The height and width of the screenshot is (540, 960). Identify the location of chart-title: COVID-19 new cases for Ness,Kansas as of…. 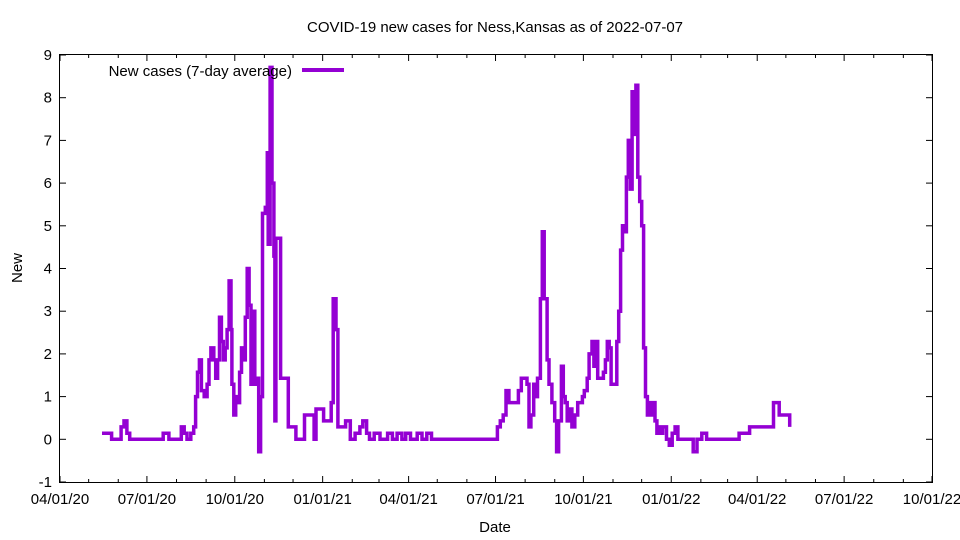
(495, 27).